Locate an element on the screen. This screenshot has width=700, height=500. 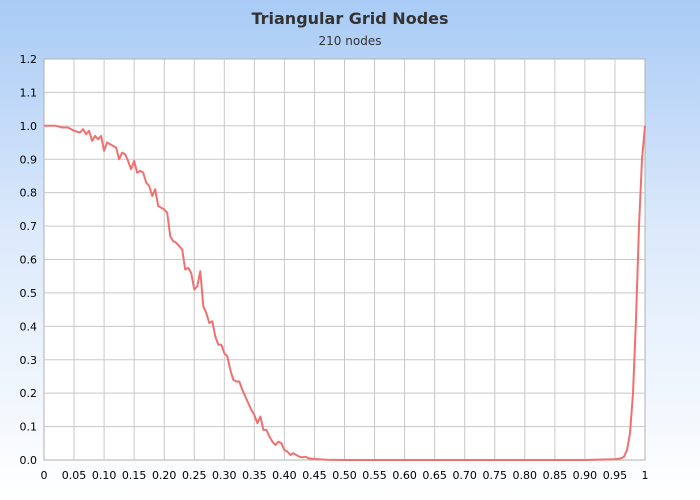
x-tick-label: 0.25 is located at coordinates (194, 475).